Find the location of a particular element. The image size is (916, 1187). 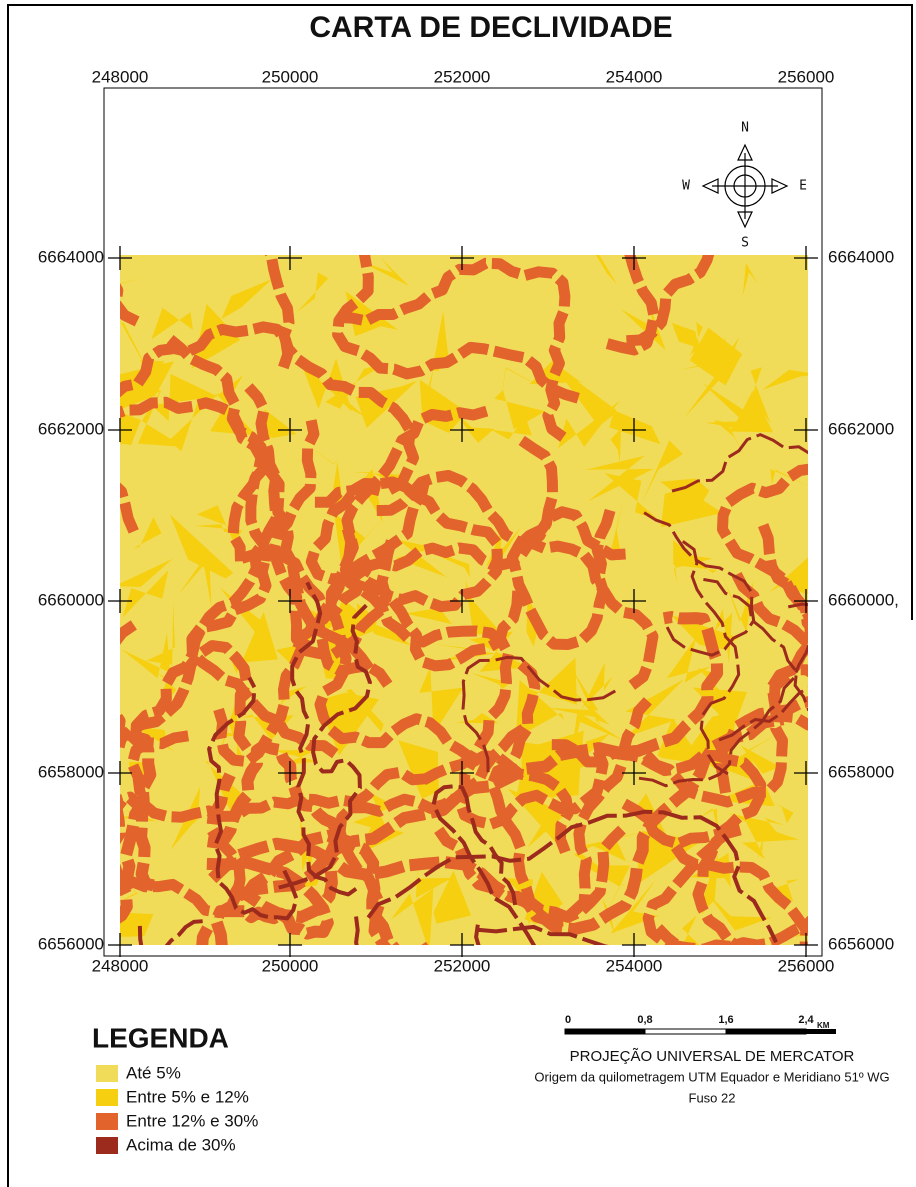

legend-label: Até 5% is located at coordinates (153, 1072).